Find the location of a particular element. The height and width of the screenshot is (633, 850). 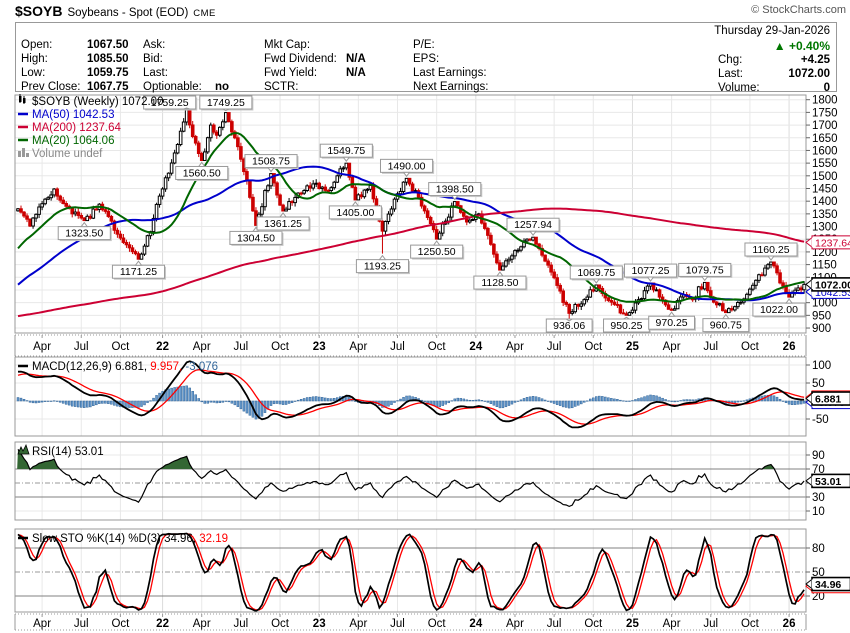

volume-icon is located at coordinates (23, 152).